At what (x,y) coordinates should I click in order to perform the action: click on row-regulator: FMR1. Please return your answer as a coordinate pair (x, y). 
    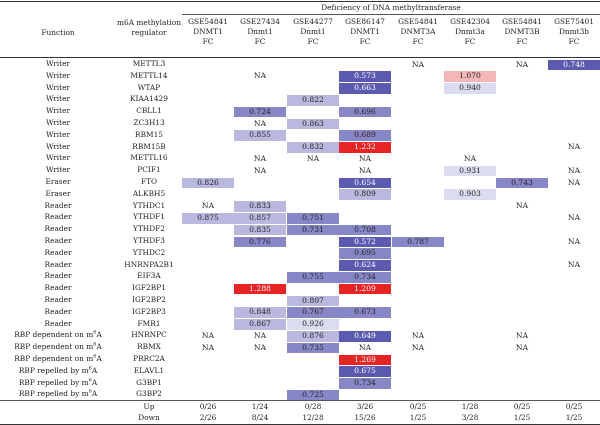
    Looking at the image, I should click on (149, 323).